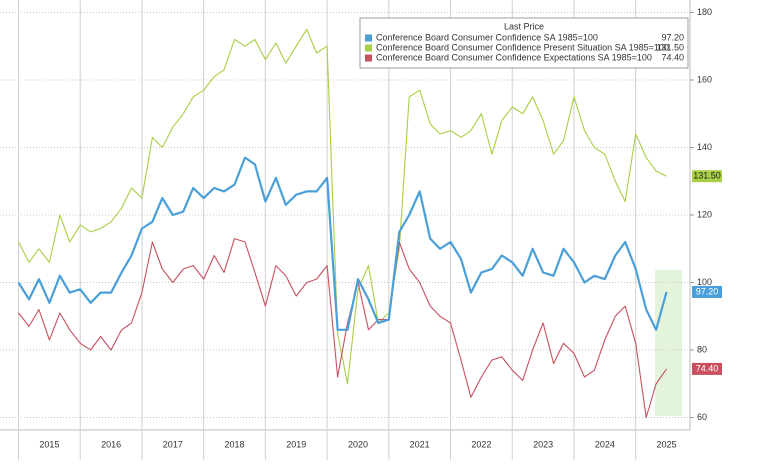 The image size is (760, 470). I want to click on y-tick-label: 140, so click(704, 147).